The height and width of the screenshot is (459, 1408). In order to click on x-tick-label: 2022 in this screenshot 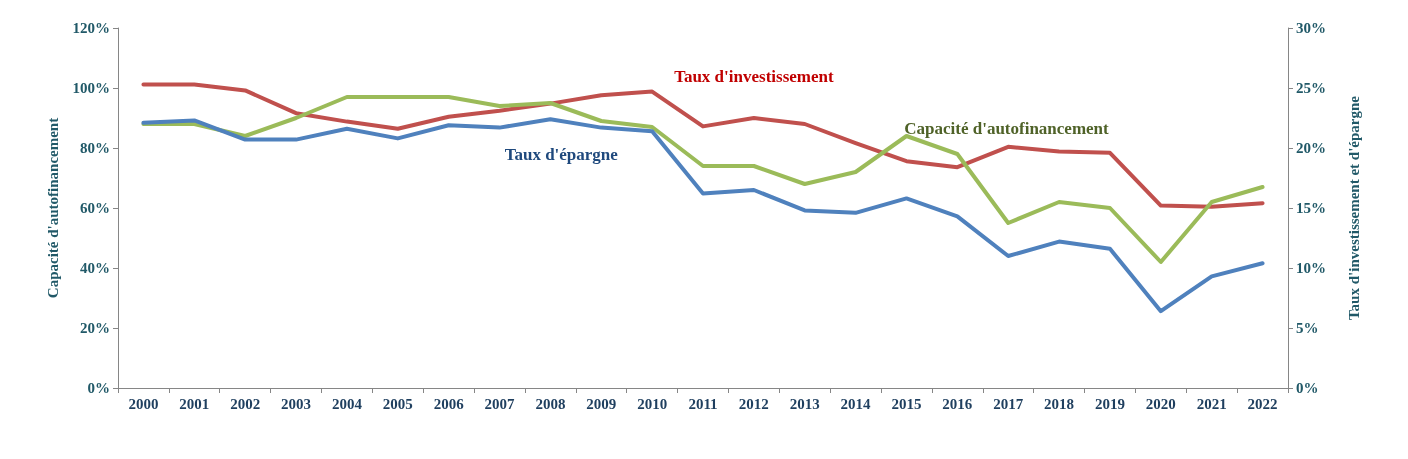, I will do `click(1262, 403)`.